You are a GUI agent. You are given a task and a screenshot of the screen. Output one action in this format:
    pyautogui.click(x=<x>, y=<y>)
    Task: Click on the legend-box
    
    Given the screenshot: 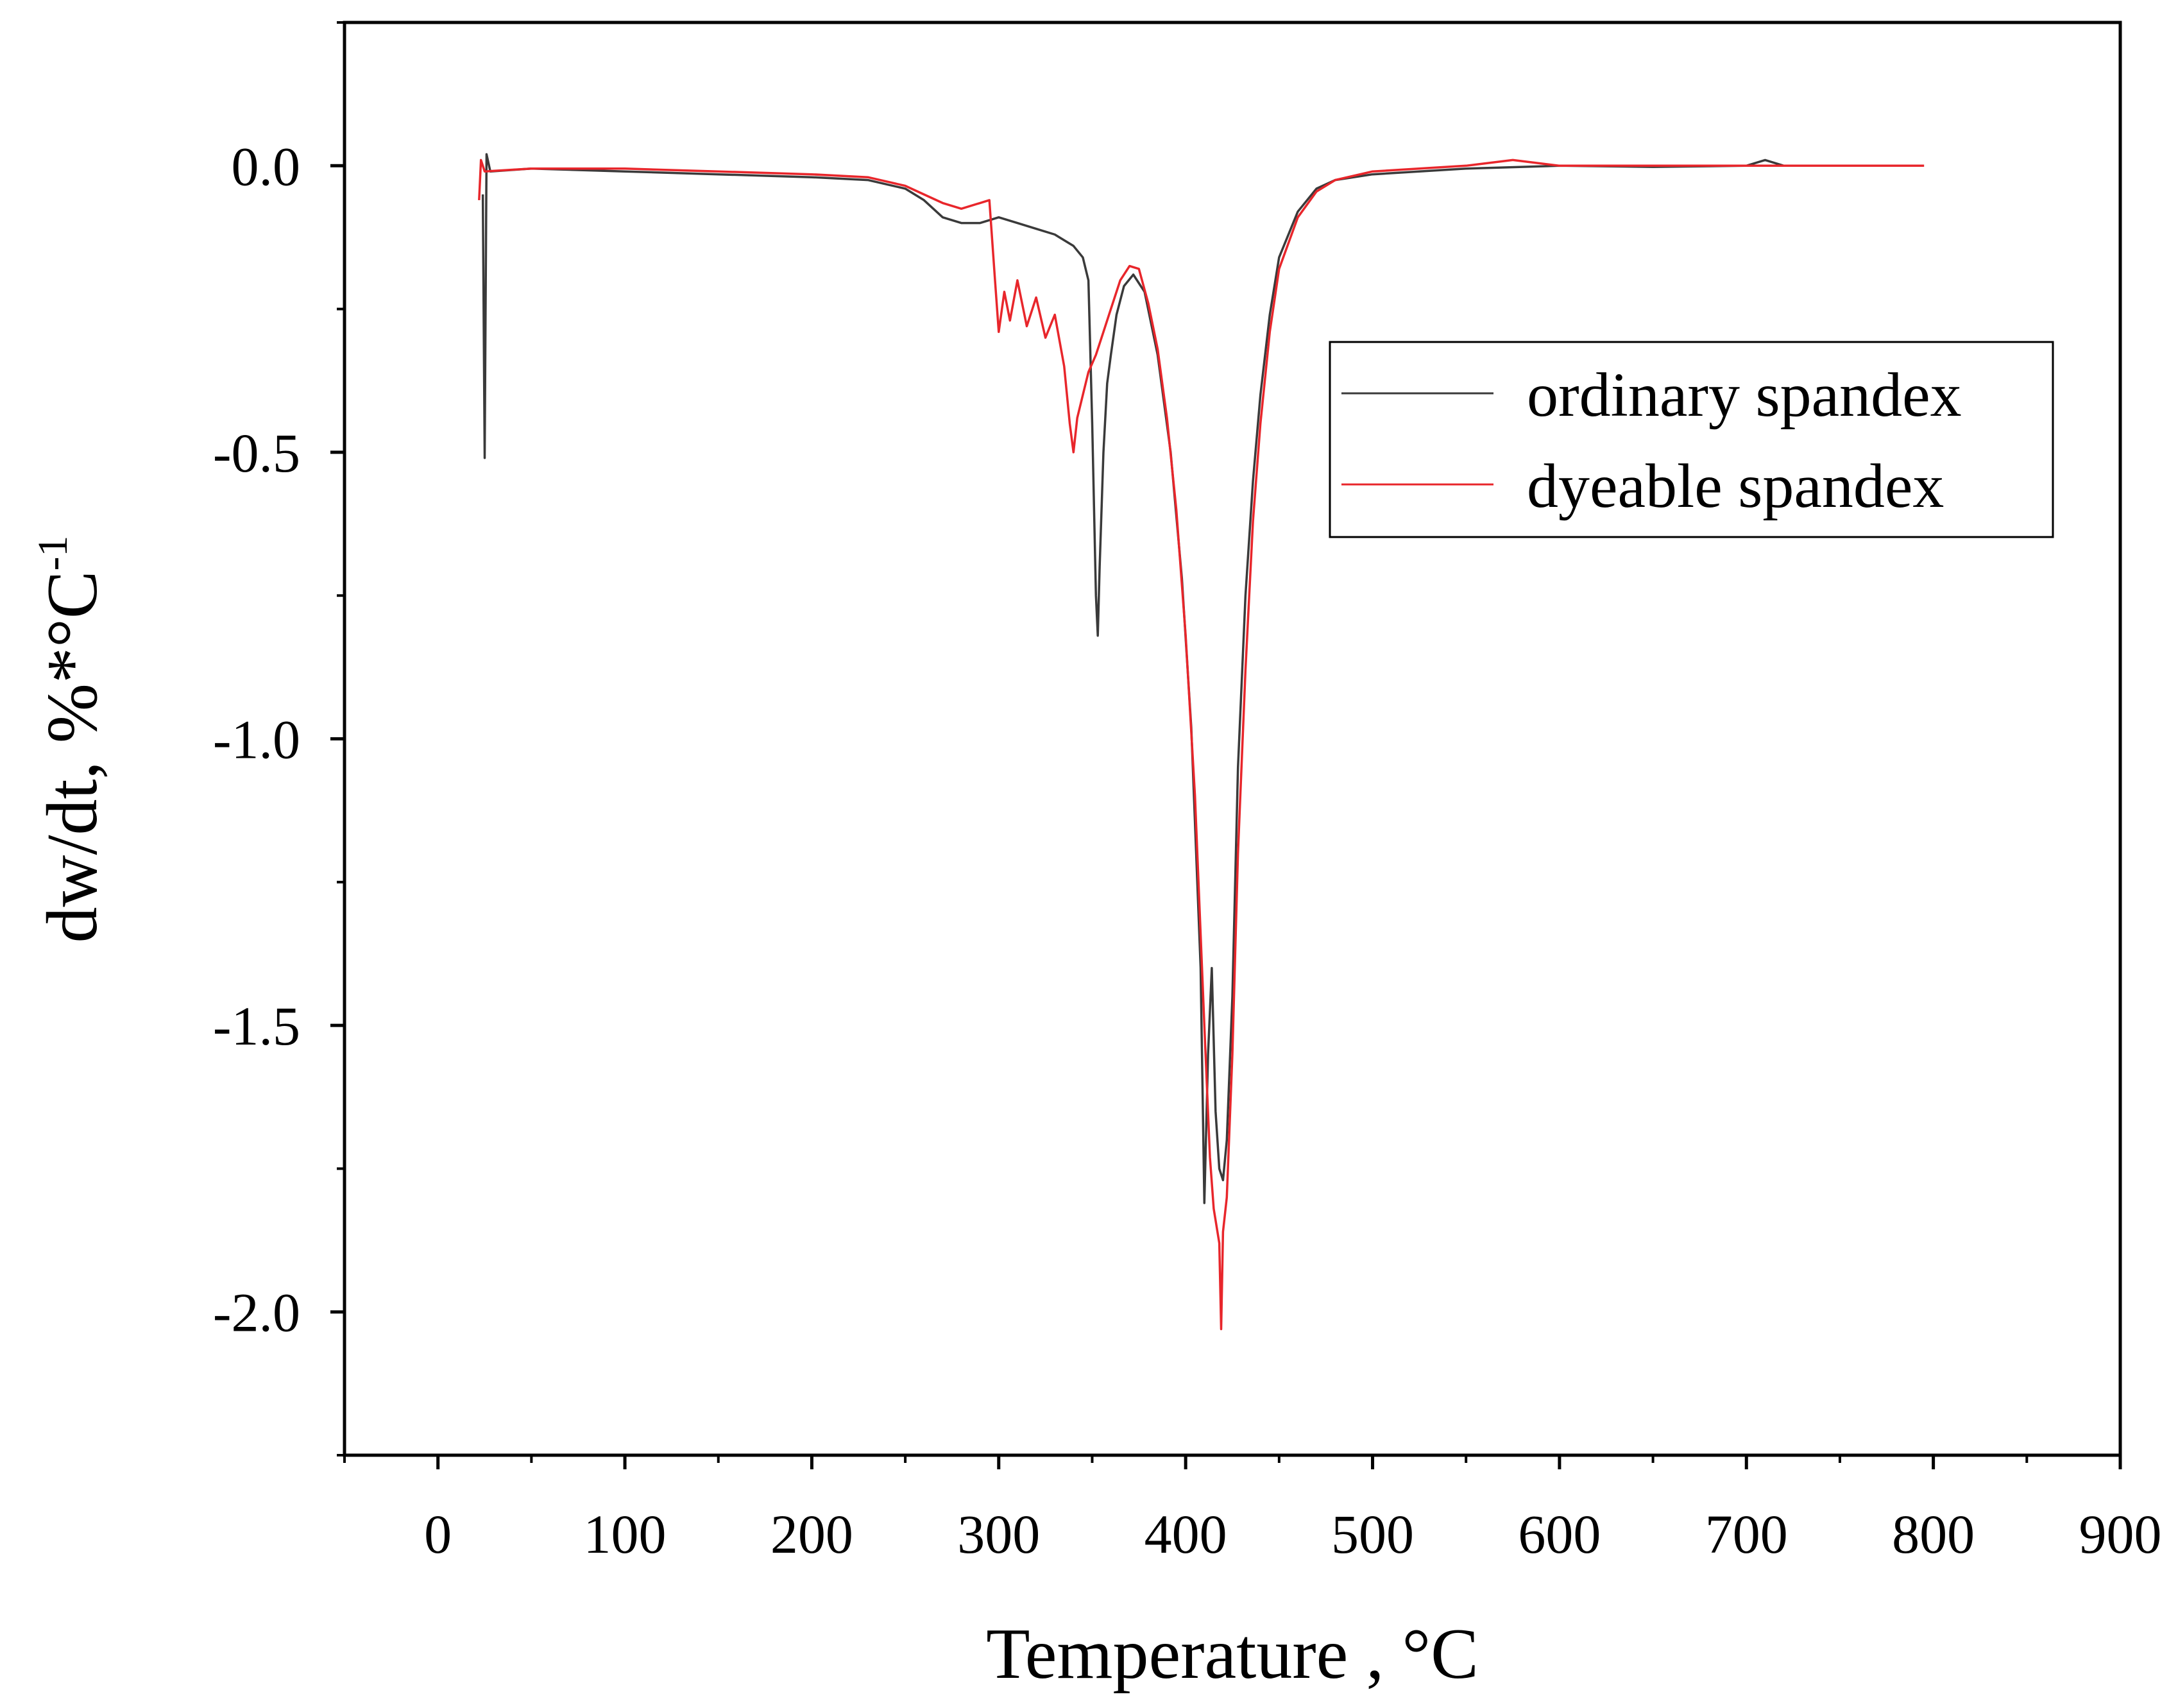 What is the action you would take?
    pyautogui.click(x=1692, y=440)
    